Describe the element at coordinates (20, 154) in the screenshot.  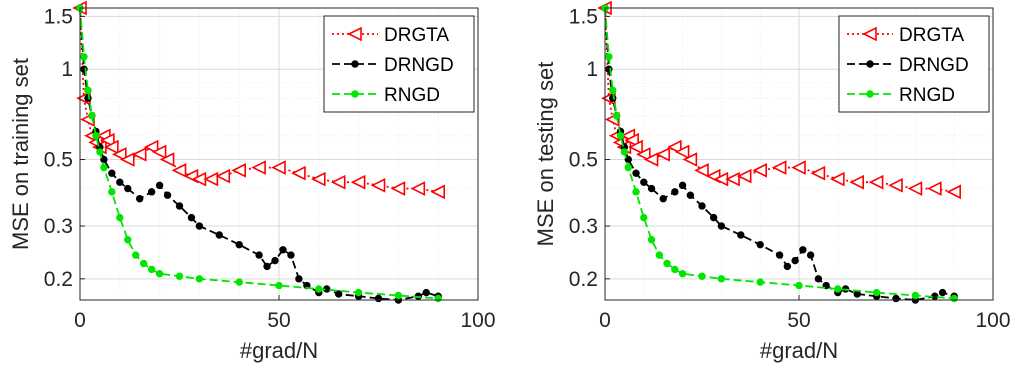
I see `y-axis-label: MSE on training set` at that location.